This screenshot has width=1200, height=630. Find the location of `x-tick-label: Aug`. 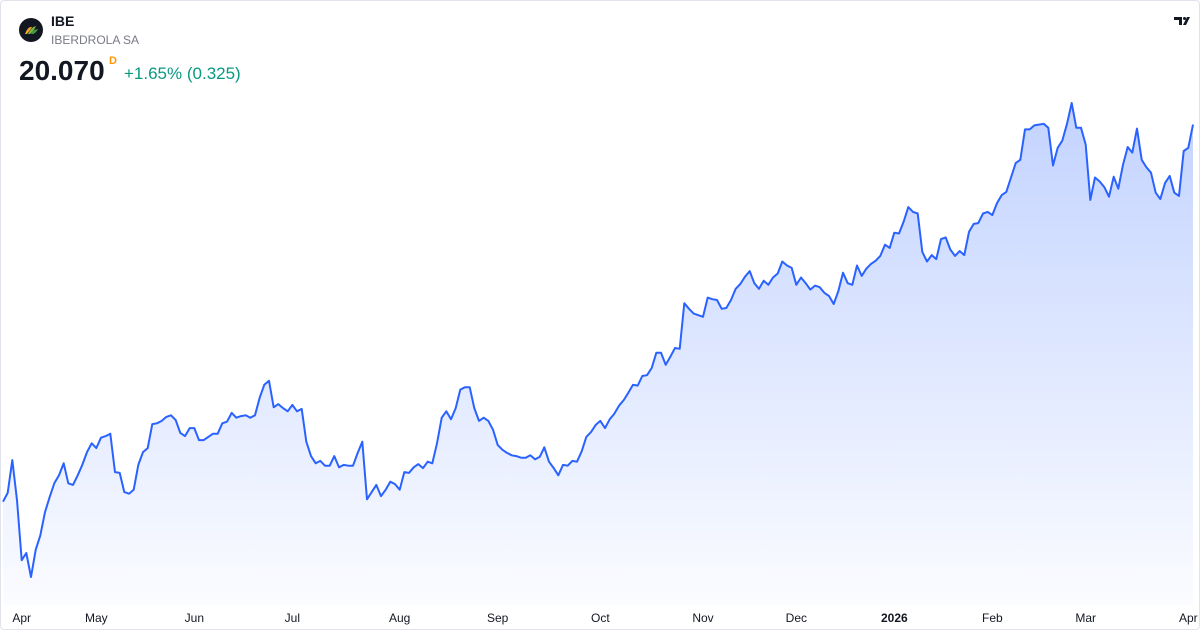

x-tick-label: Aug is located at coordinates (399, 618).